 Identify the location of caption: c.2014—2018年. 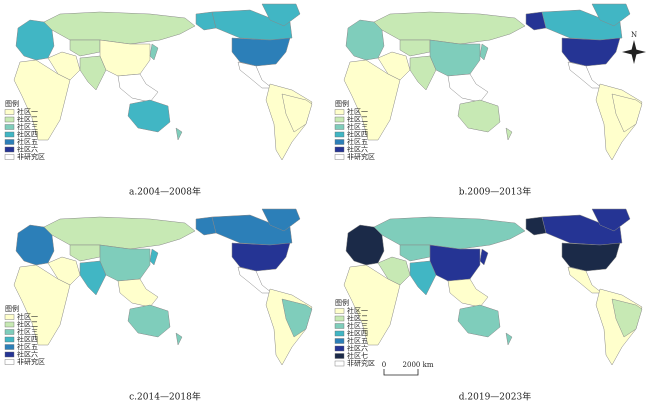
(165, 397).